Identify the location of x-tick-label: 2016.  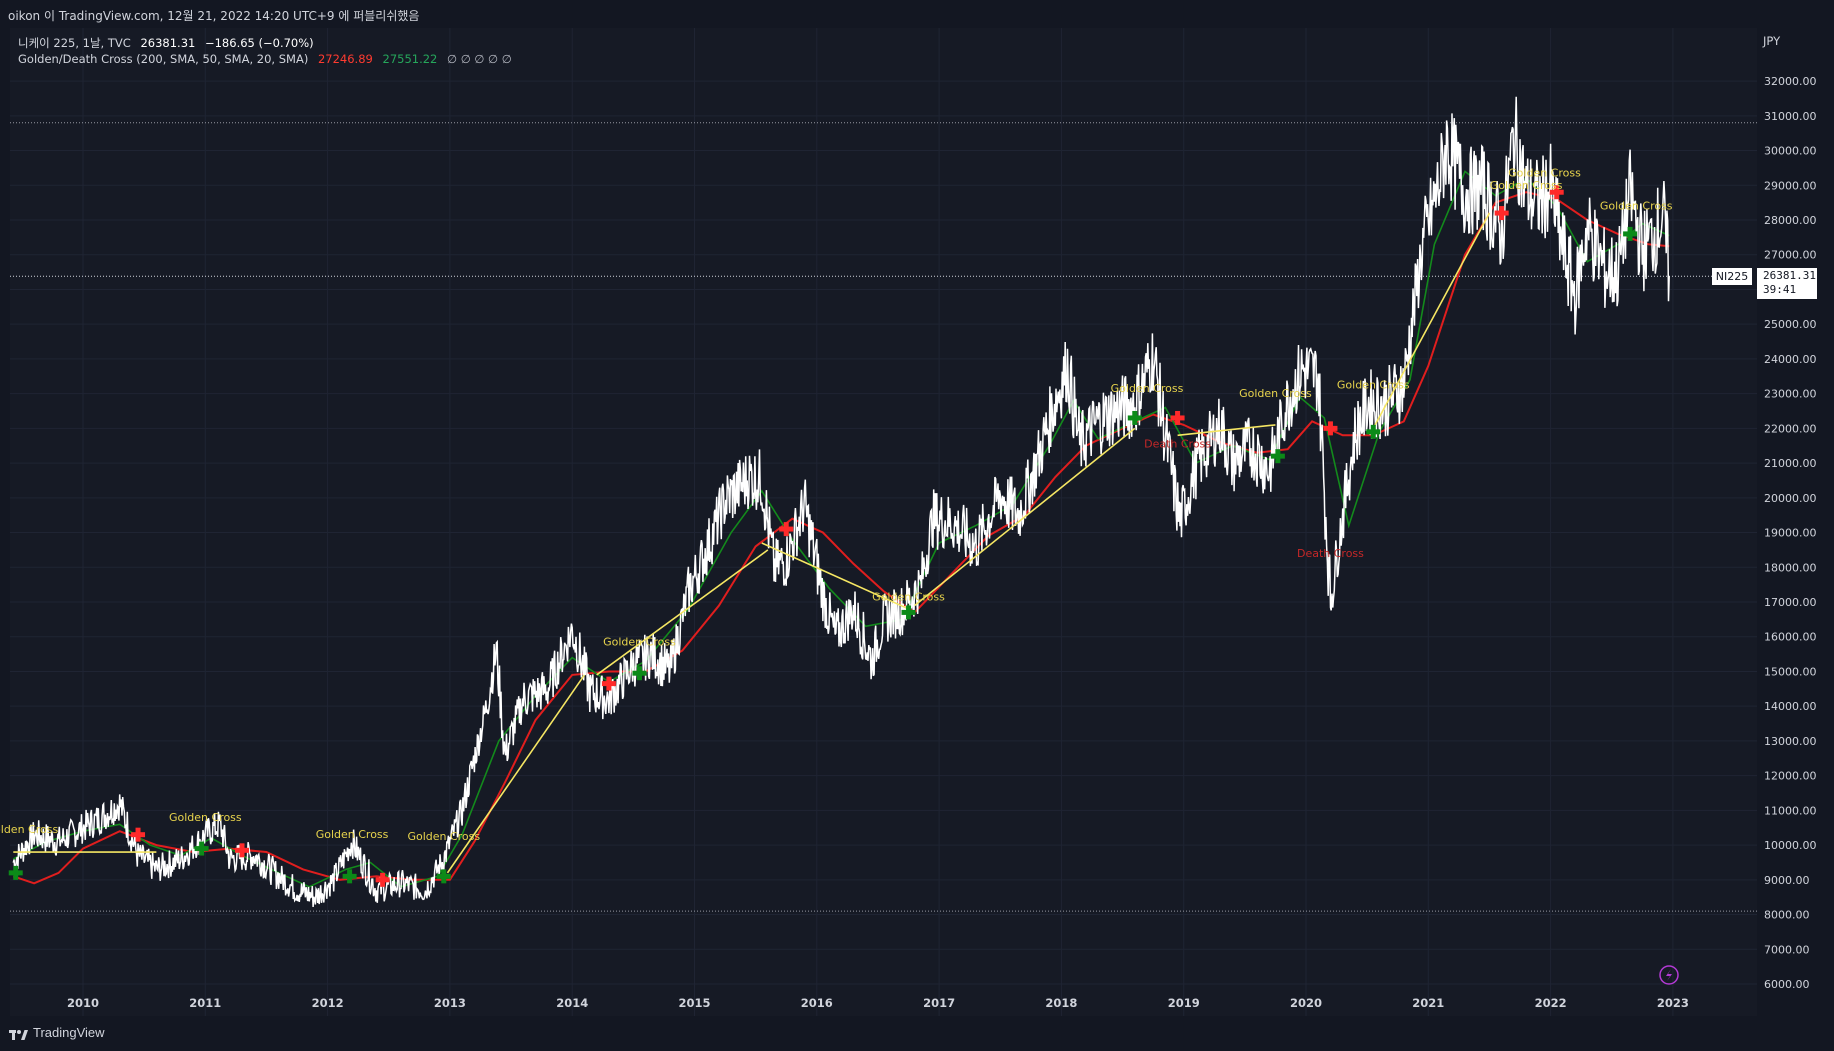
(817, 1003).